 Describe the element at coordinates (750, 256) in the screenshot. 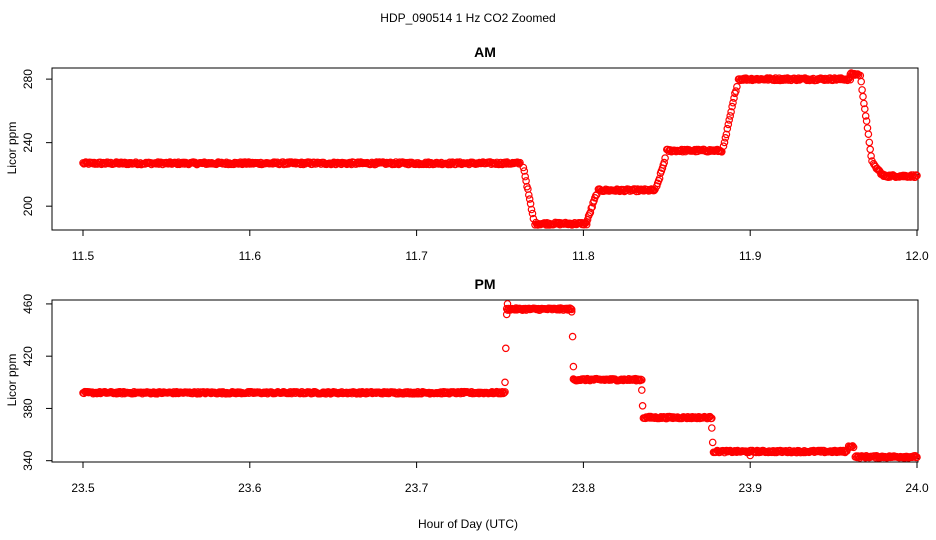

I see `x-tick-label-am: 11.9` at that location.